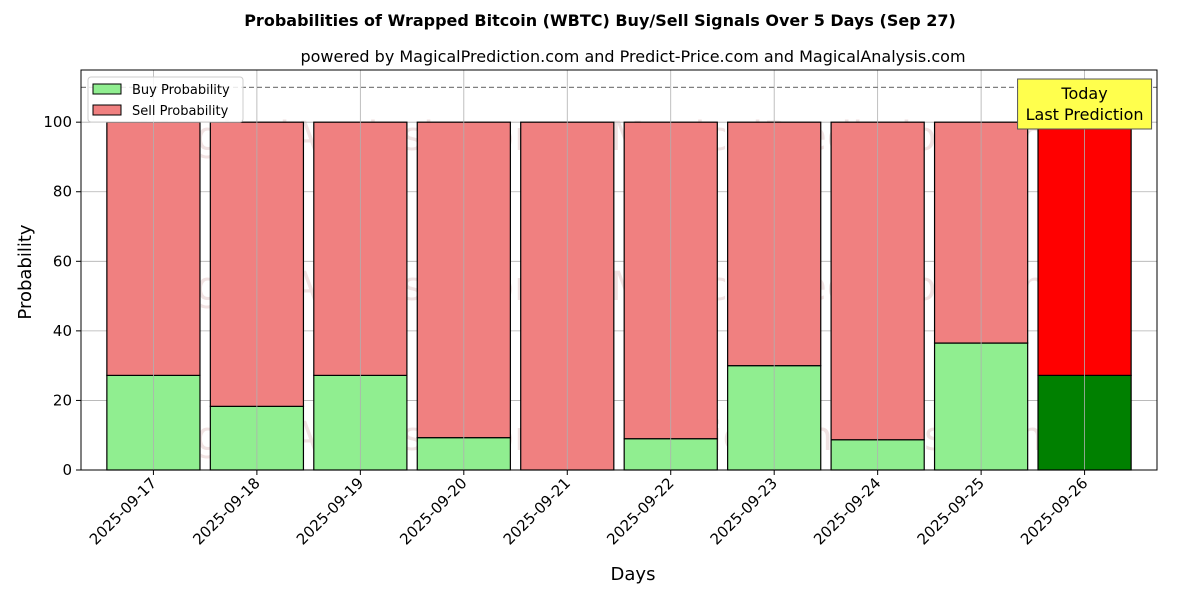 This screenshot has width=1200, height=600. I want to click on x-tick-label: 2025-09-21, so click(537, 511).